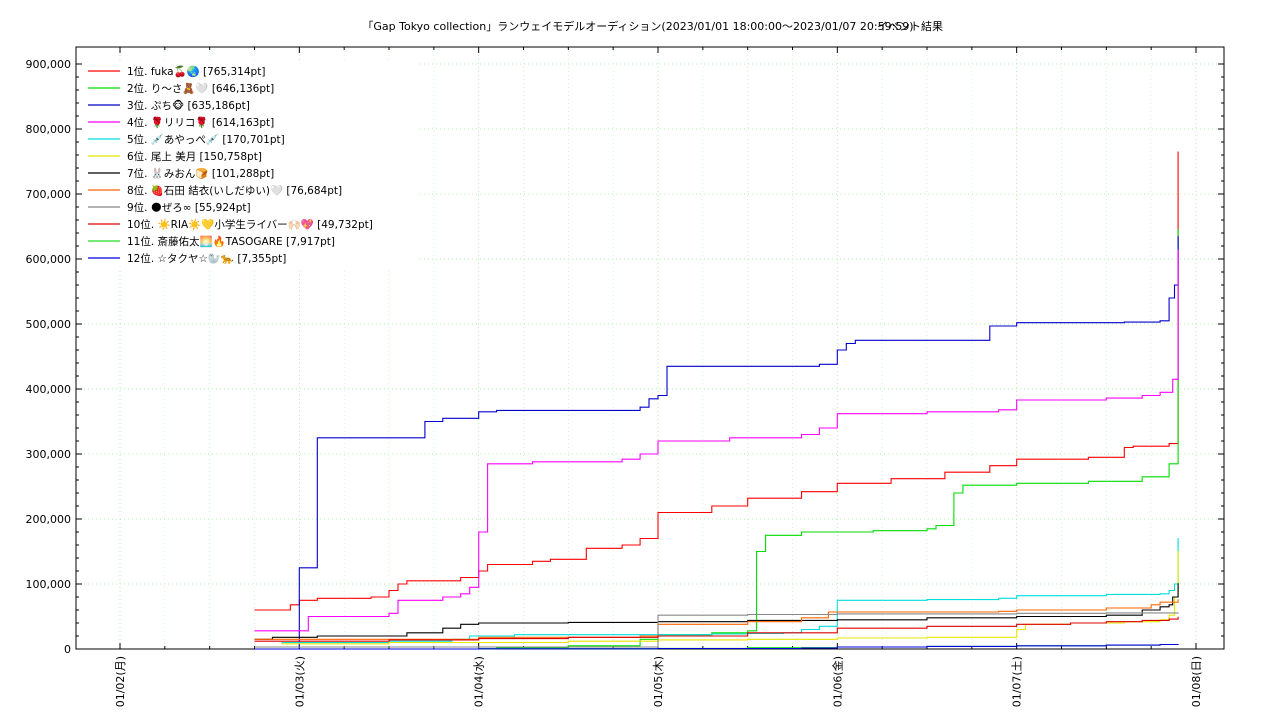  Describe the element at coordinates (299, 681) in the screenshot. I see `x-tick-label: 01/03(火)` at that location.